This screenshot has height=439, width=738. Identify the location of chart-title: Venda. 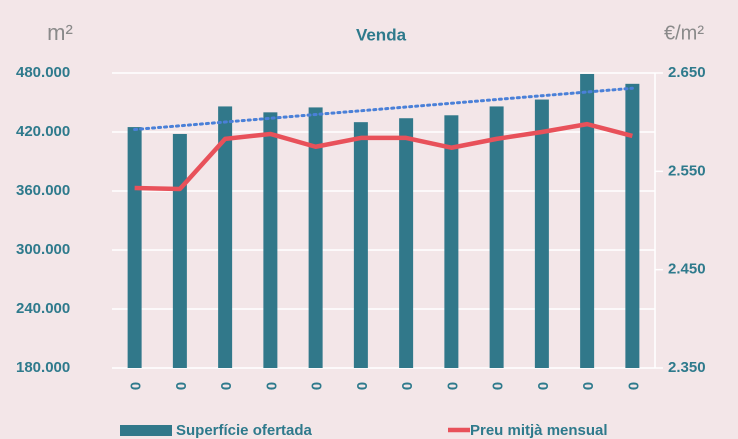
(381, 34).